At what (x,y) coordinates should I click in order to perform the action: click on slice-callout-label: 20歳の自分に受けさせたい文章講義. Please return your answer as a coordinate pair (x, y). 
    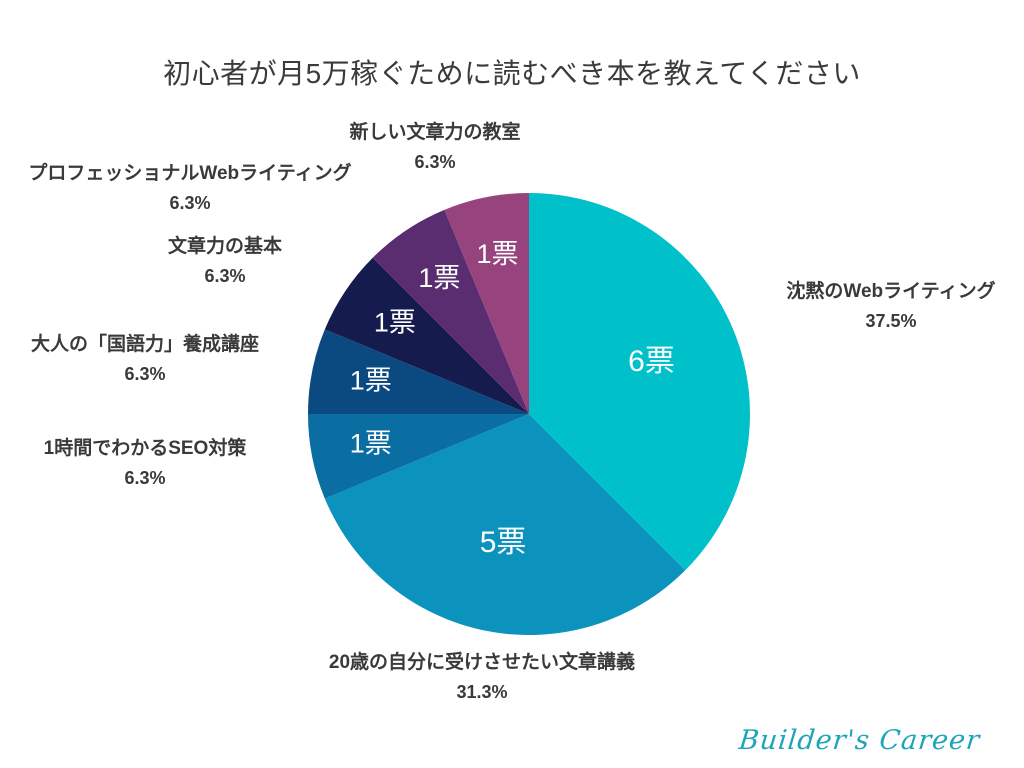
    Looking at the image, I should click on (482, 662).